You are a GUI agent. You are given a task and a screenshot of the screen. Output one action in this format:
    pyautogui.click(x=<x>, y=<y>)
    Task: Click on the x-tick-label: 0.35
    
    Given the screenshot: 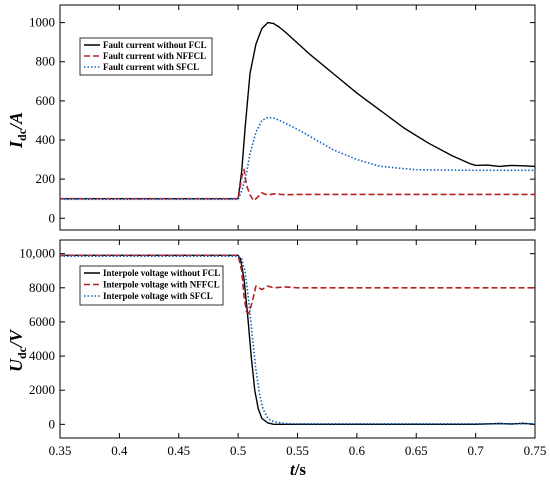 What is the action you would take?
    pyautogui.click(x=60, y=450)
    